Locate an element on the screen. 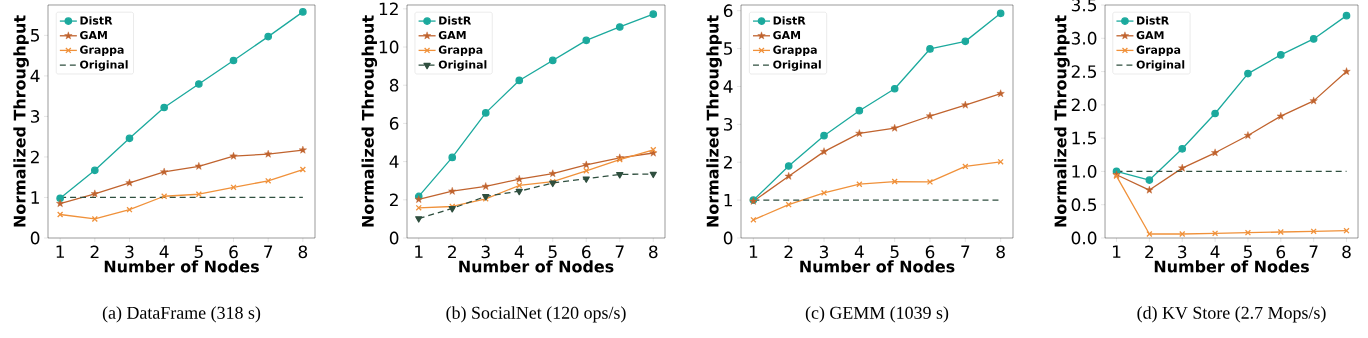 The width and height of the screenshot is (1368, 338). y-tick-label: 2.5 is located at coordinates (1084, 71).